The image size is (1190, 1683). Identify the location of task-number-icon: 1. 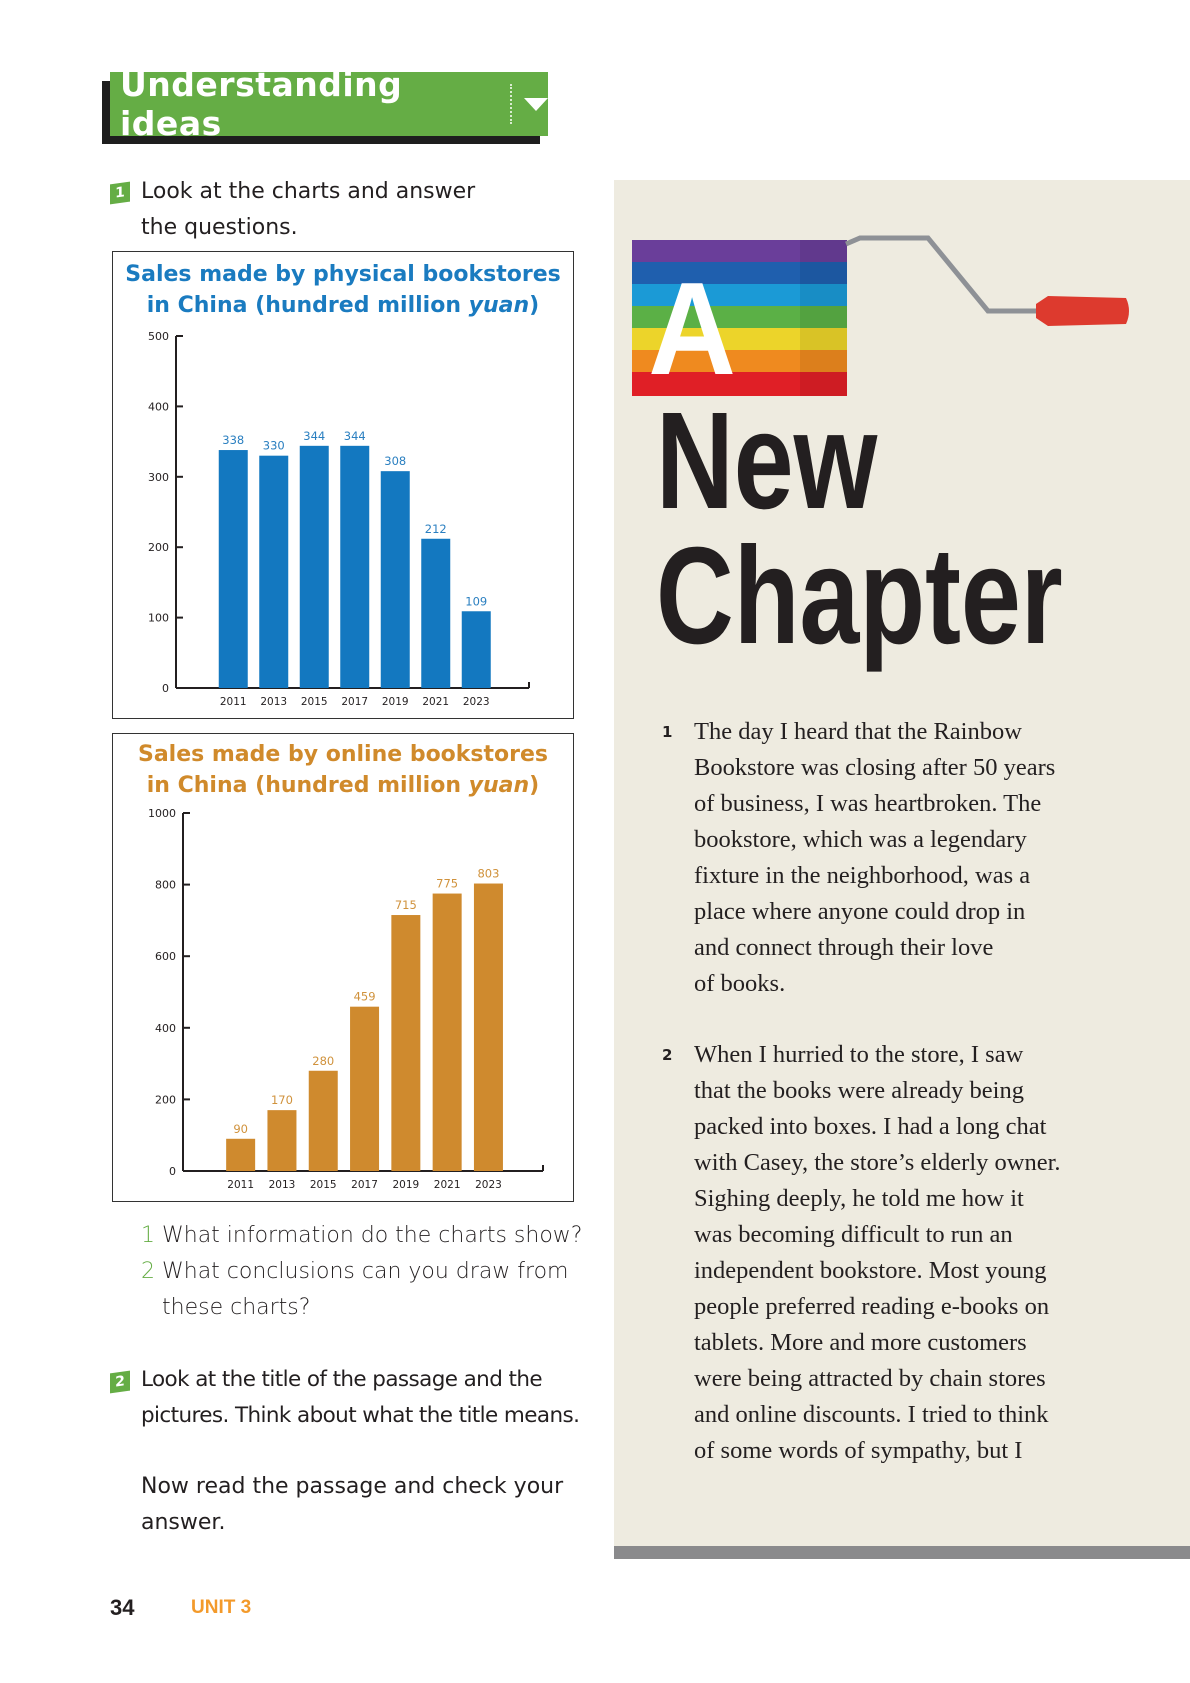
(120, 193).